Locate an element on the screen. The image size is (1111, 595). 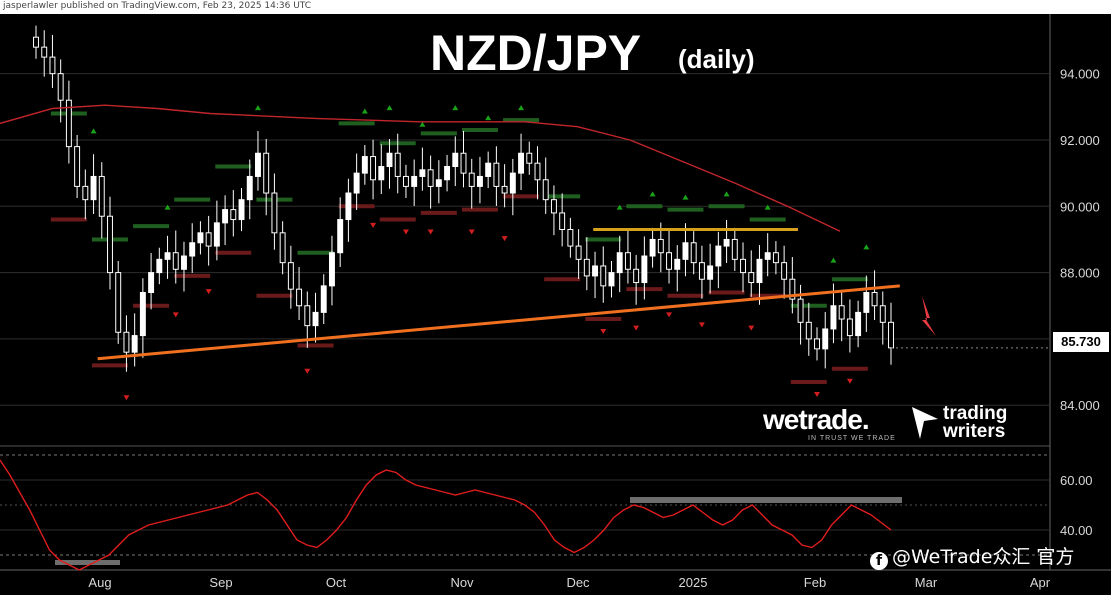
chart-subtitle: (daily) is located at coordinates (716, 59).